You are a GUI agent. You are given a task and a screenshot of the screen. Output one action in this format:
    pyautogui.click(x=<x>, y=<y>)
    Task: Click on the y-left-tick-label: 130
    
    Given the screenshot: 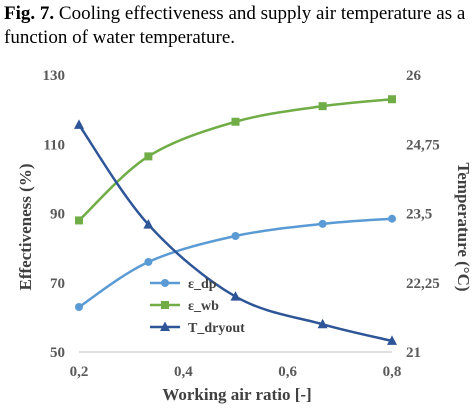 What is the action you would take?
    pyautogui.click(x=54, y=76)
    